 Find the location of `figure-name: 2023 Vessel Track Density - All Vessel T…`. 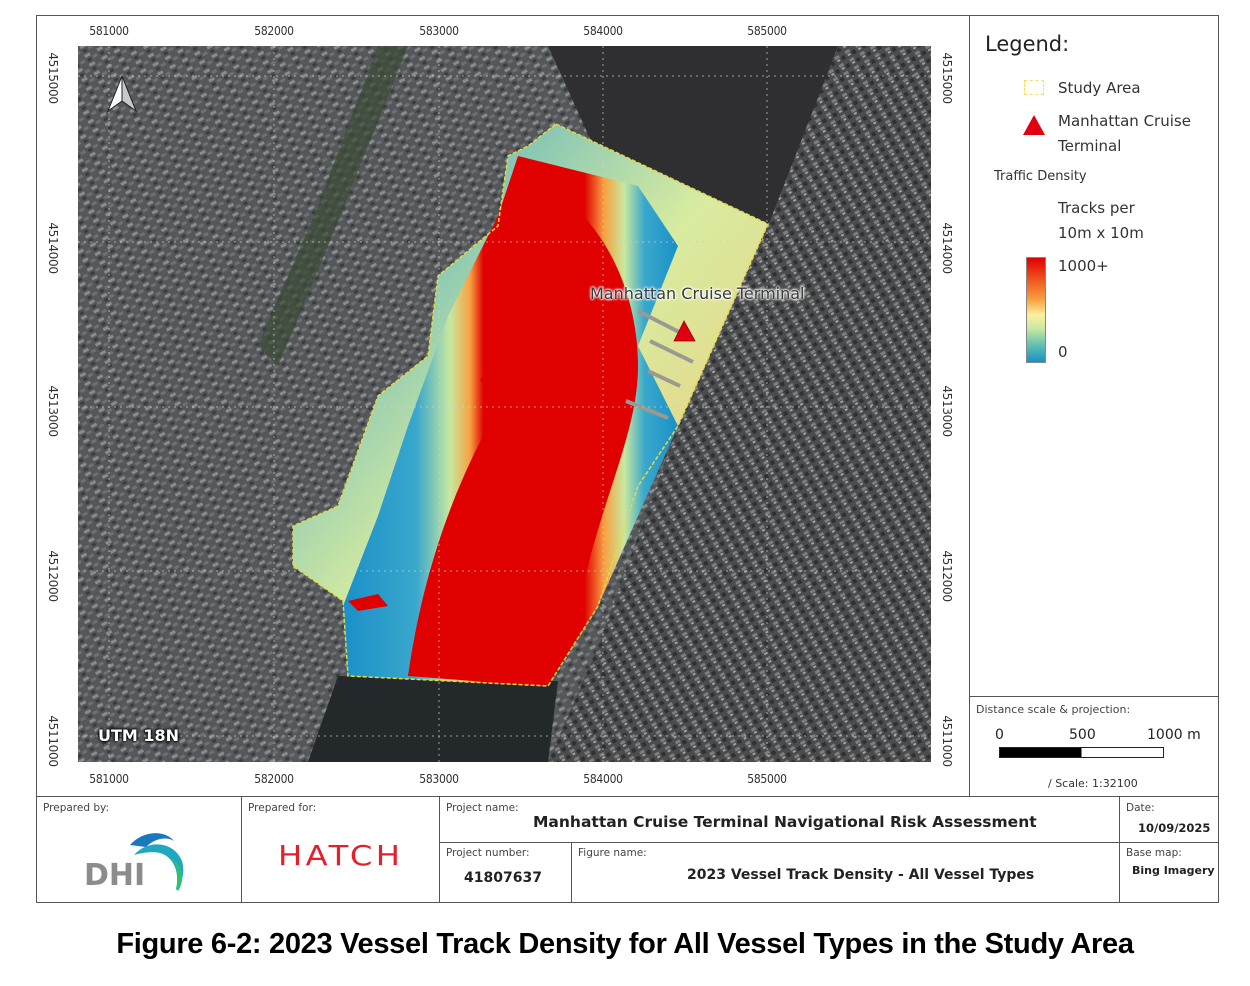

figure-name: 2023 Vessel Track Density - All Vessel T… is located at coordinates (861, 875).